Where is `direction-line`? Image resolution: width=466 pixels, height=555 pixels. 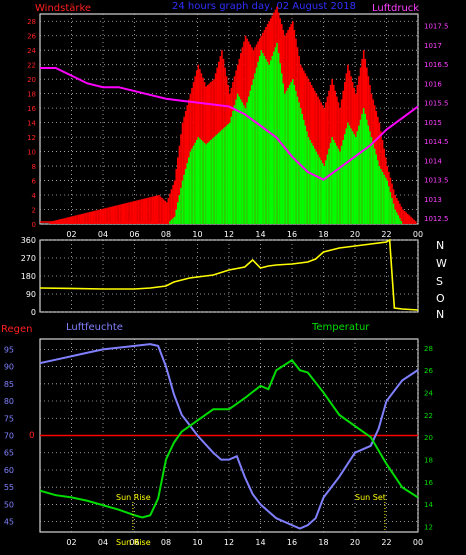
direction-line is located at coordinates (229, 274).